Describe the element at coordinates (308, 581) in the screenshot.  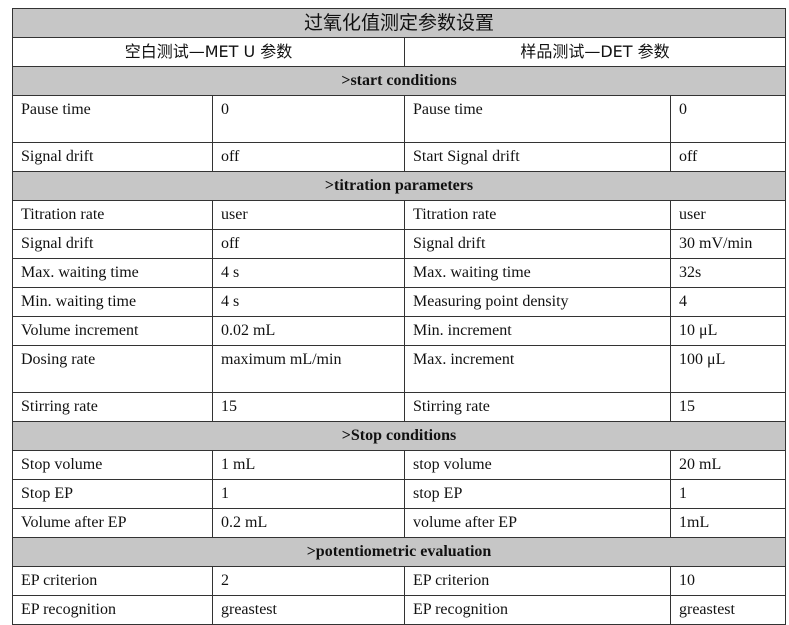
I see `blank-param-value: 2` at that location.